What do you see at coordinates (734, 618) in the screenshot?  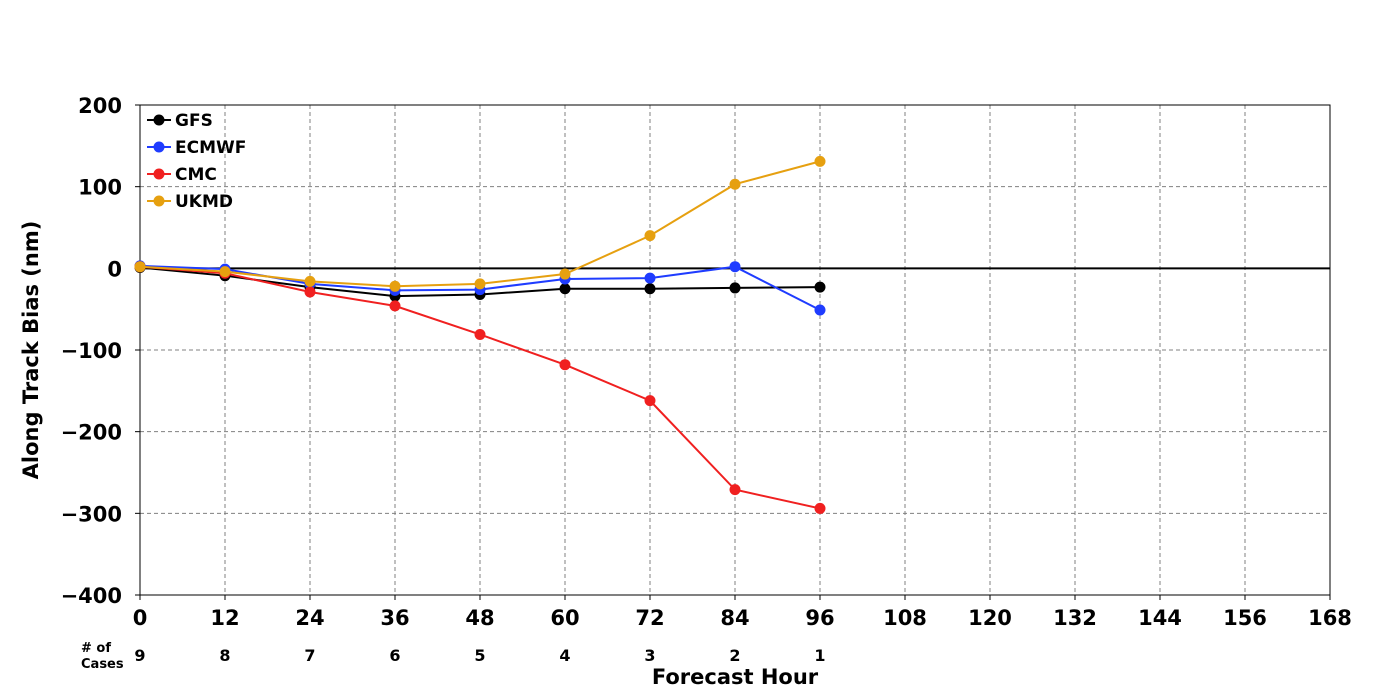 I see `x-tick-label: 84` at bounding box center [734, 618].